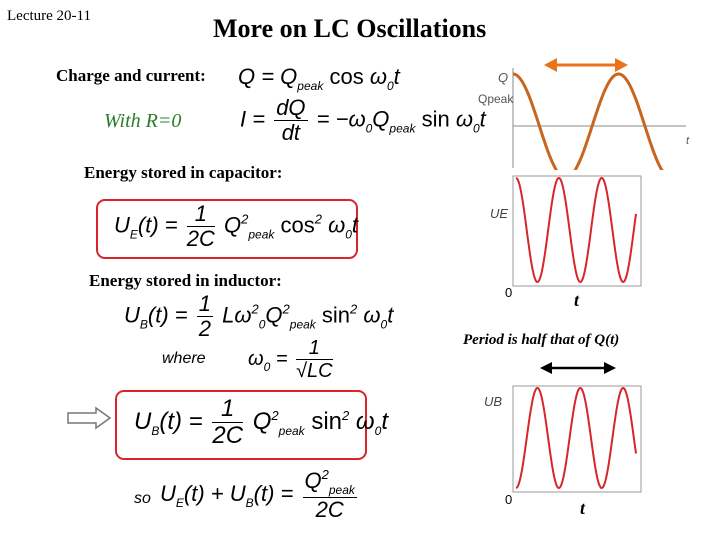 This screenshot has width=720, height=540. Describe the element at coordinates (350, 28) in the screenshot. I see `slide-title: More on LC Oscillations` at that location.